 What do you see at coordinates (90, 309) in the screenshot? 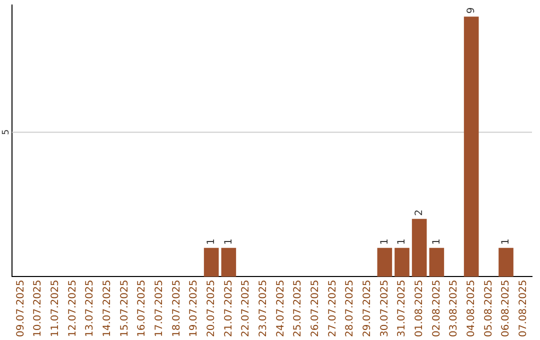
I see `x-tick-label: 13.07.2025` at bounding box center [90, 309].